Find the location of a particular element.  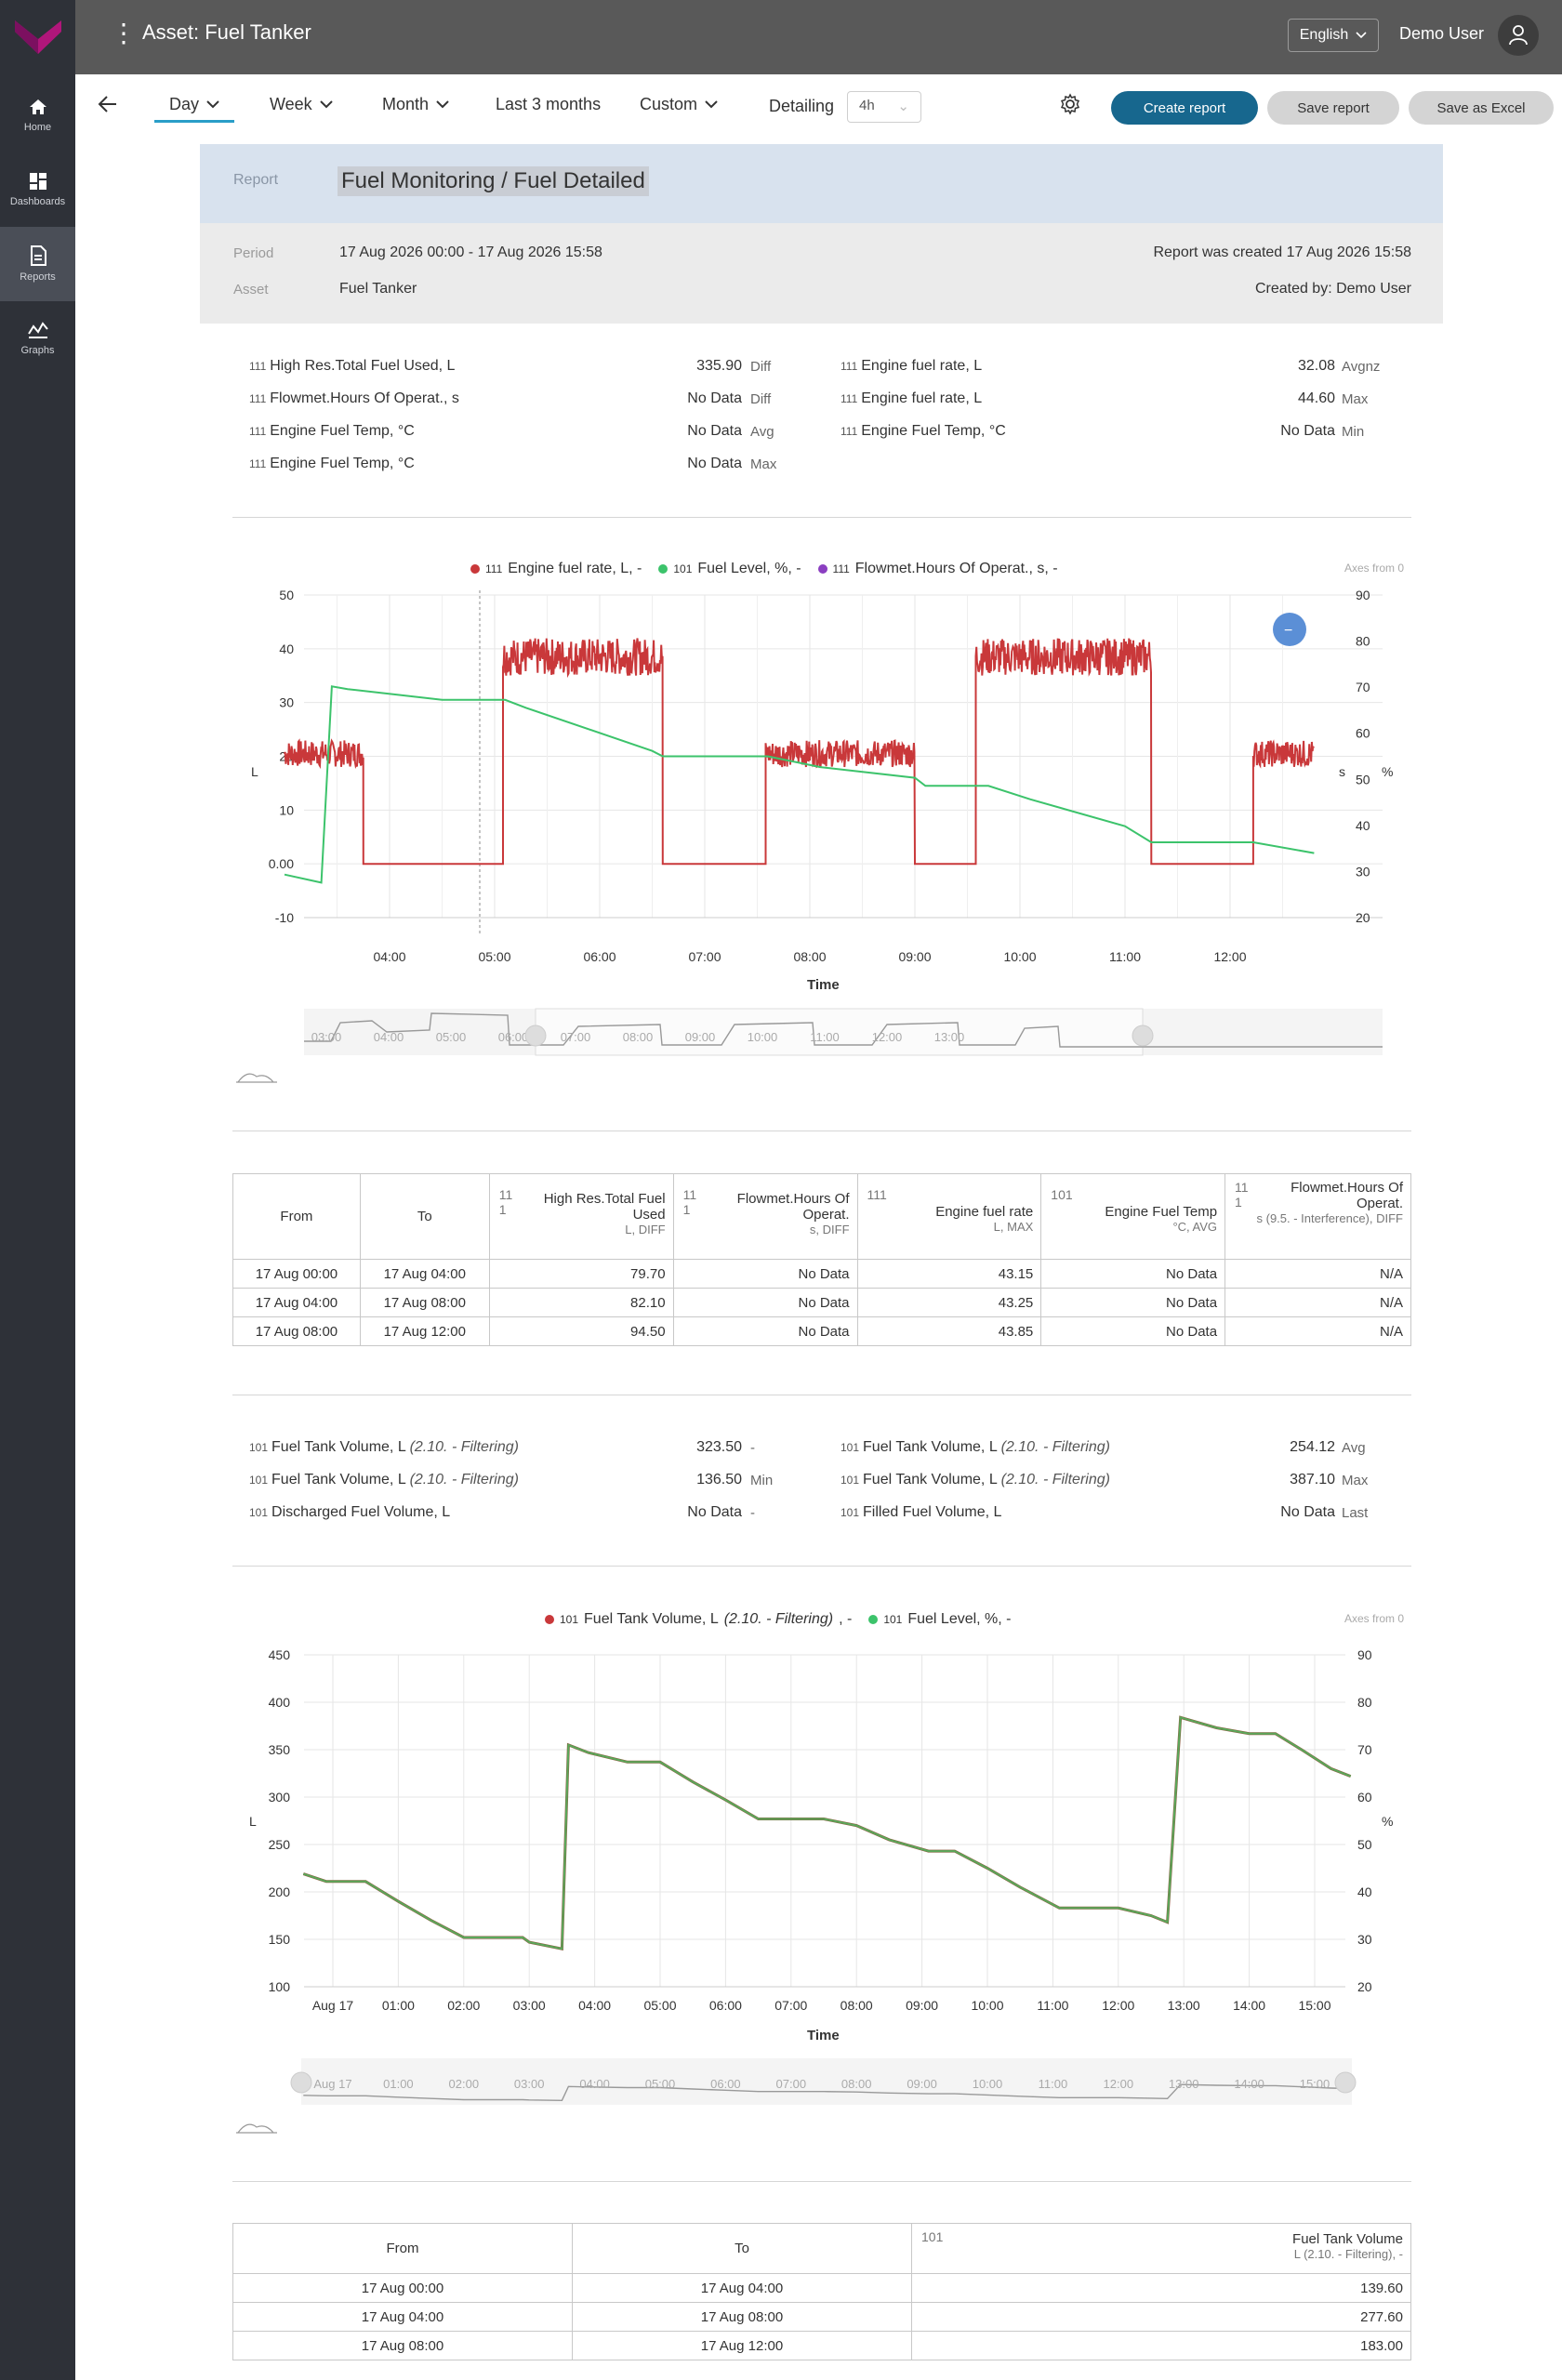

sensor-code: 111 is located at coordinates (841, 568).